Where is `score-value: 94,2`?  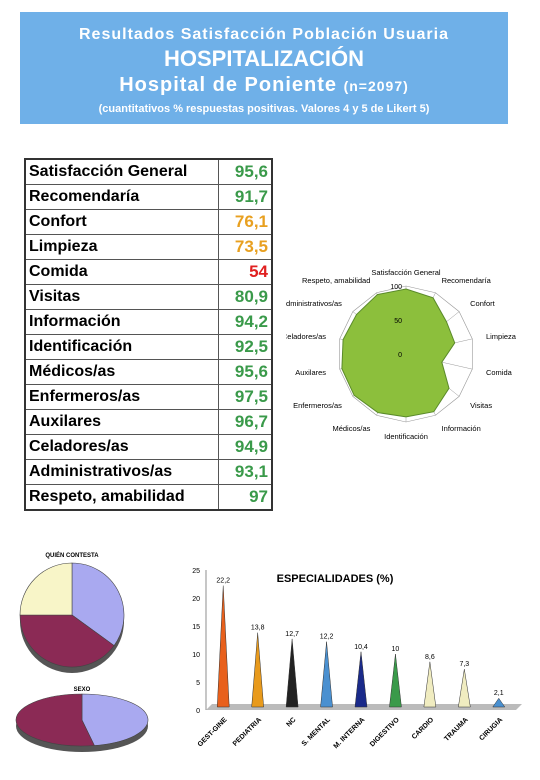 score-value: 94,2 is located at coordinates (245, 322).